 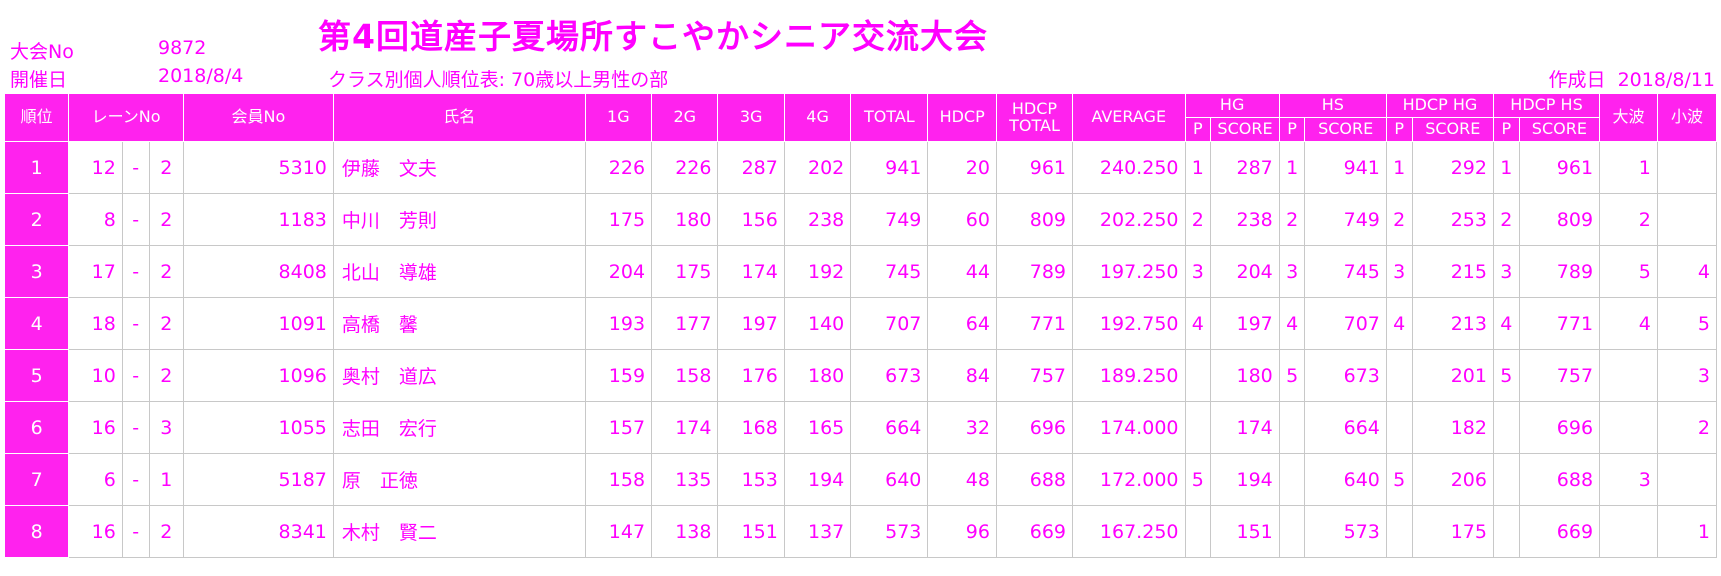 What do you see at coordinates (1345, 167) in the screenshot?
I see `hs-score-cell: 941` at bounding box center [1345, 167].